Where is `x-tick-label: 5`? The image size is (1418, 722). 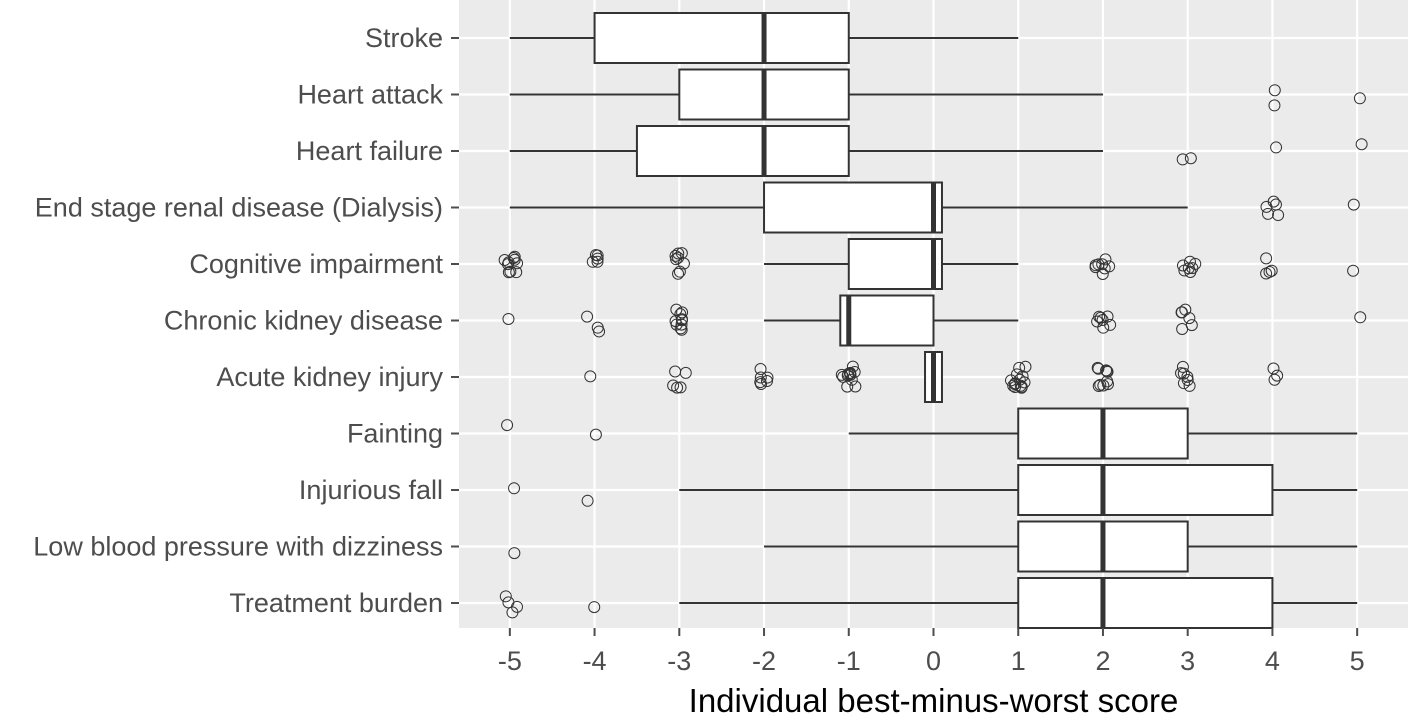 x-tick-label: 5 is located at coordinates (1357, 661).